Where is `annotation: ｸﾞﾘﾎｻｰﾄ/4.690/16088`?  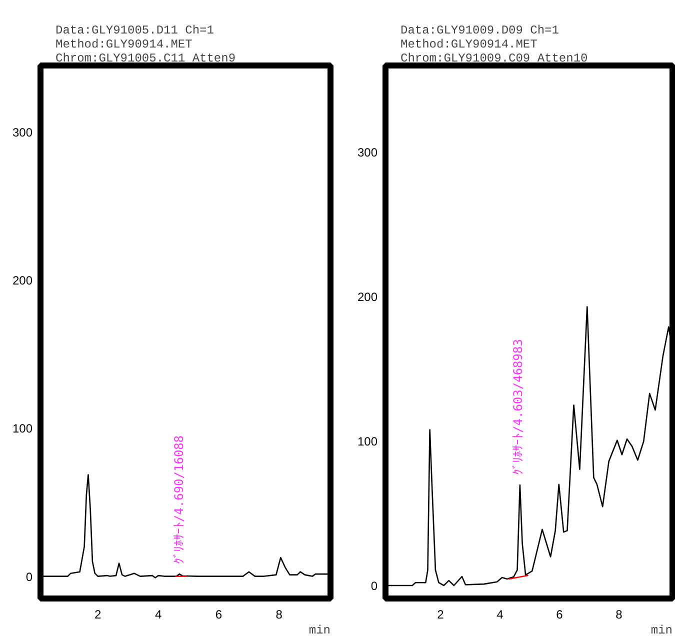
annotation: ｸﾞﾘﾎｻｰﾄ/4.690/16088 is located at coordinates (179, 499).